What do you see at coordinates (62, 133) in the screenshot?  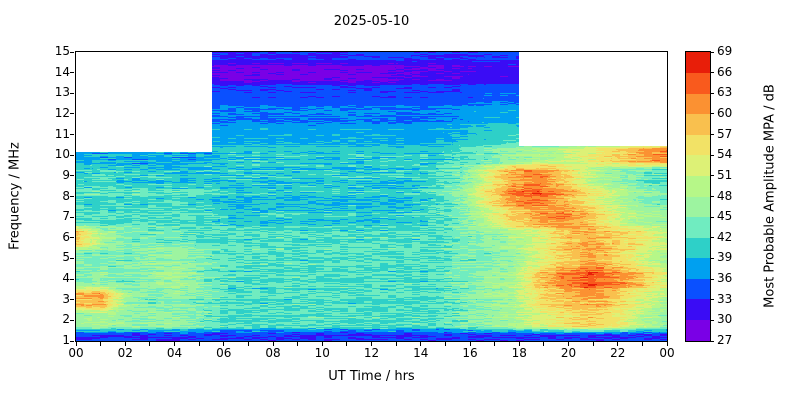 I see `y-tick-label: 11` at bounding box center [62, 133].